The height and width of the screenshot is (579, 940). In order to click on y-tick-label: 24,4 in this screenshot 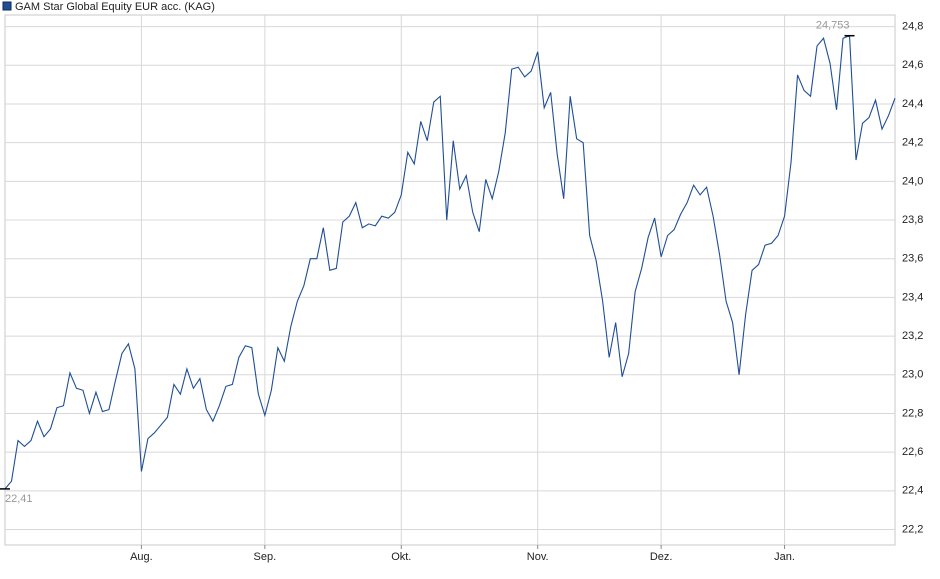, I will do `click(912, 104)`.